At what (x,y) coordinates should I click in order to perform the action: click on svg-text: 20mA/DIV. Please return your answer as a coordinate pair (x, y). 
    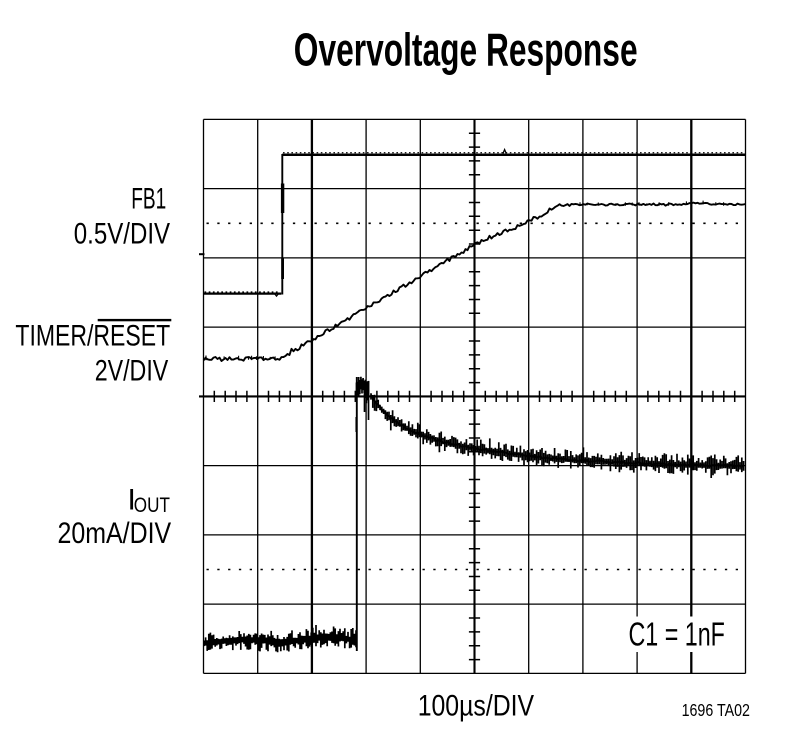
    Looking at the image, I should click on (115, 533).